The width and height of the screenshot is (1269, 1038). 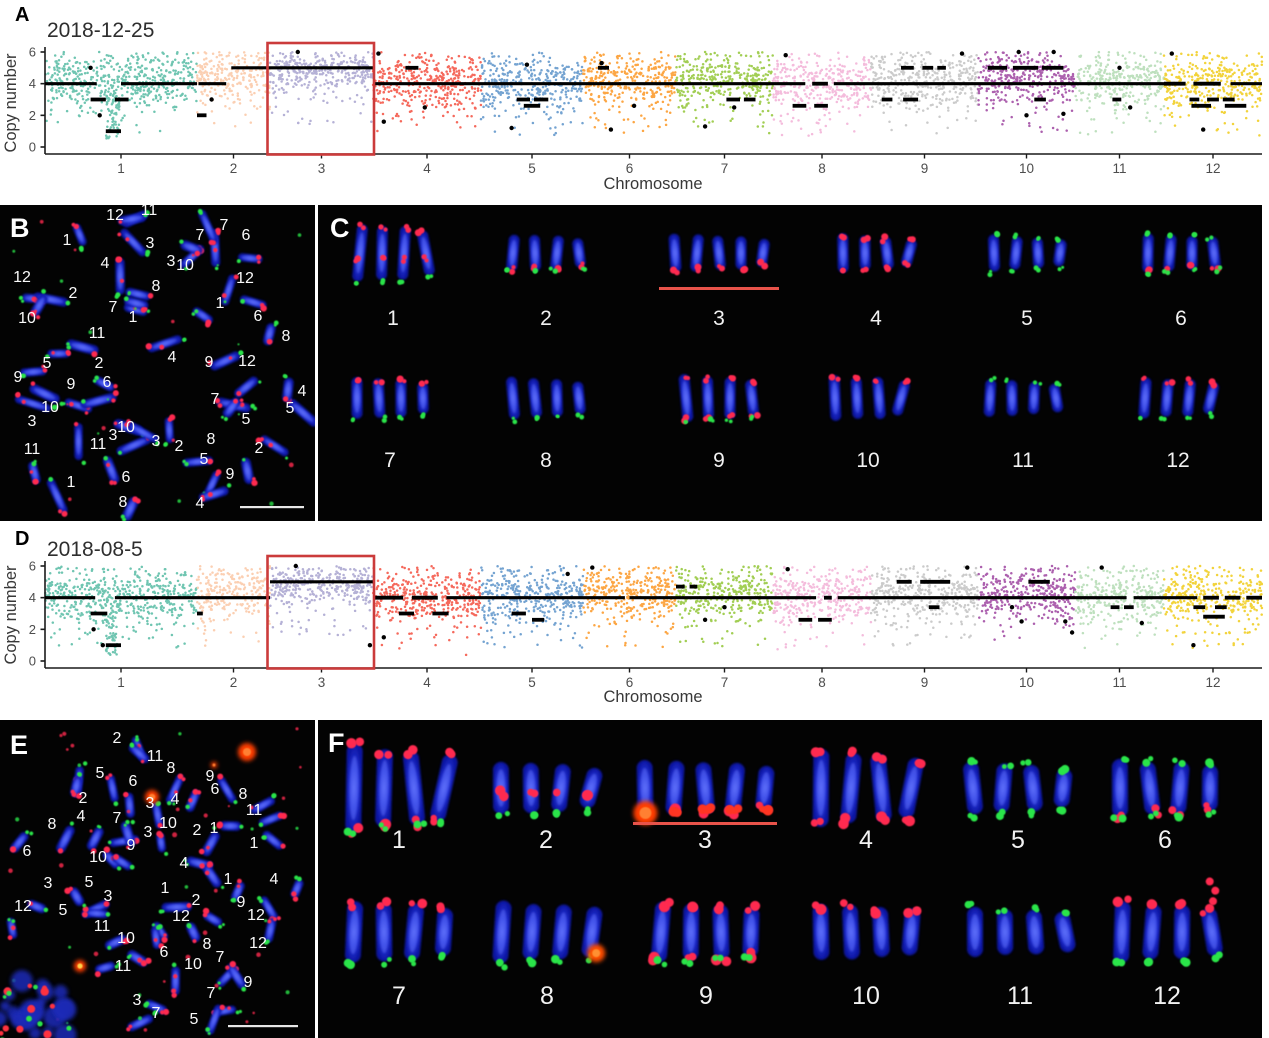 What do you see at coordinates (302, 391) in the screenshot?
I see `chromosome-number-label: 4` at bounding box center [302, 391].